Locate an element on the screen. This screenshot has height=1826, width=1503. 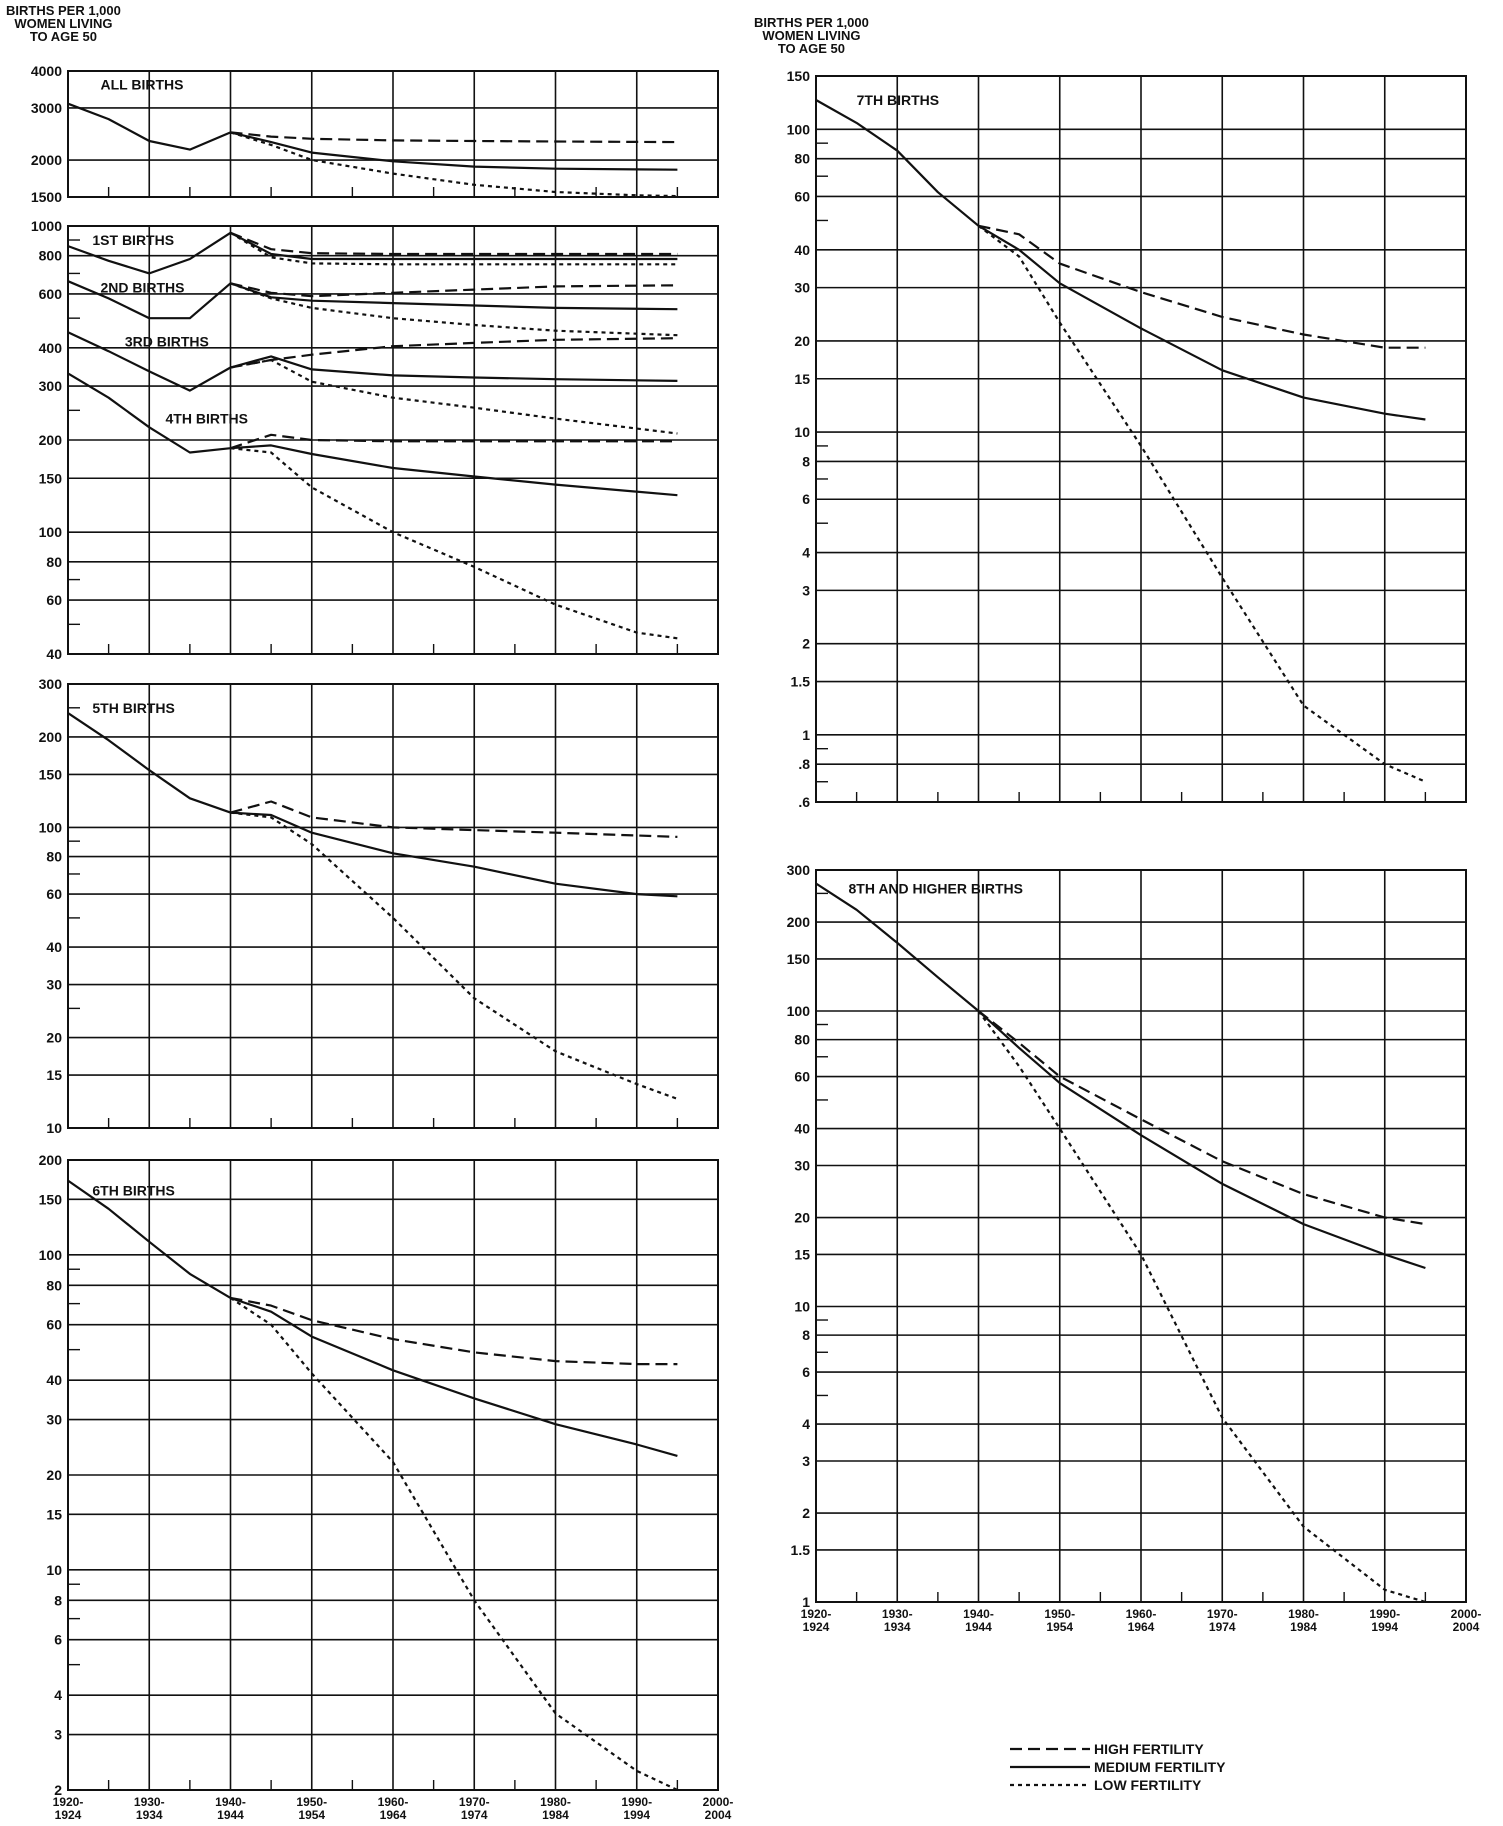
legend-label-low: LOW FERTILITY is located at coordinates (1148, 1785).